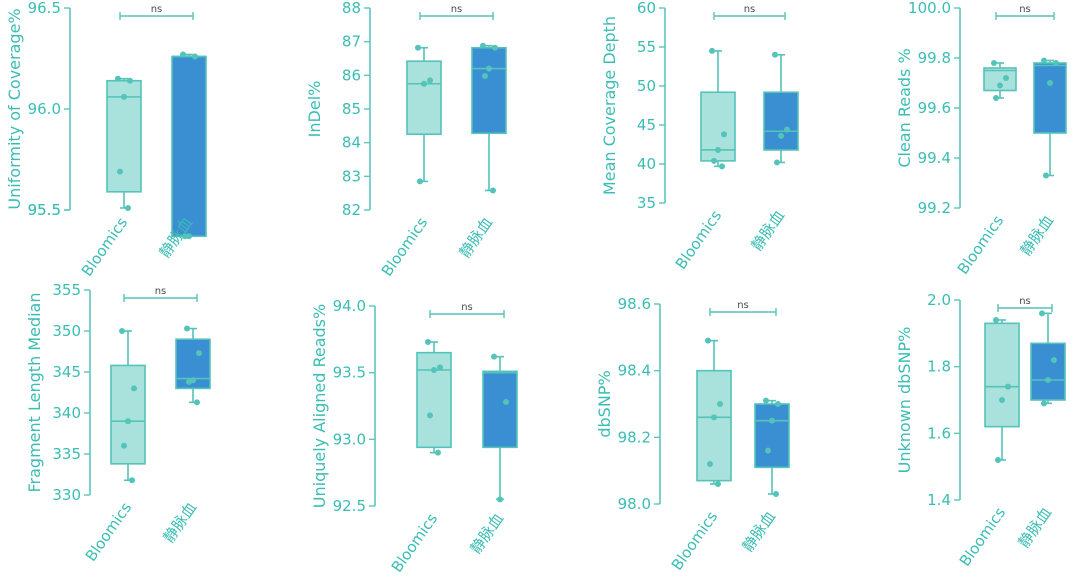 The height and width of the screenshot is (583, 1080). What do you see at coordinates (980, 430) in the screenshot?
I see `chart-svg: 1.4 1.6 1.8 2.0 Unknown dbSNP% Bloomics 静脉血 ns` at bounding box center [980, 430].